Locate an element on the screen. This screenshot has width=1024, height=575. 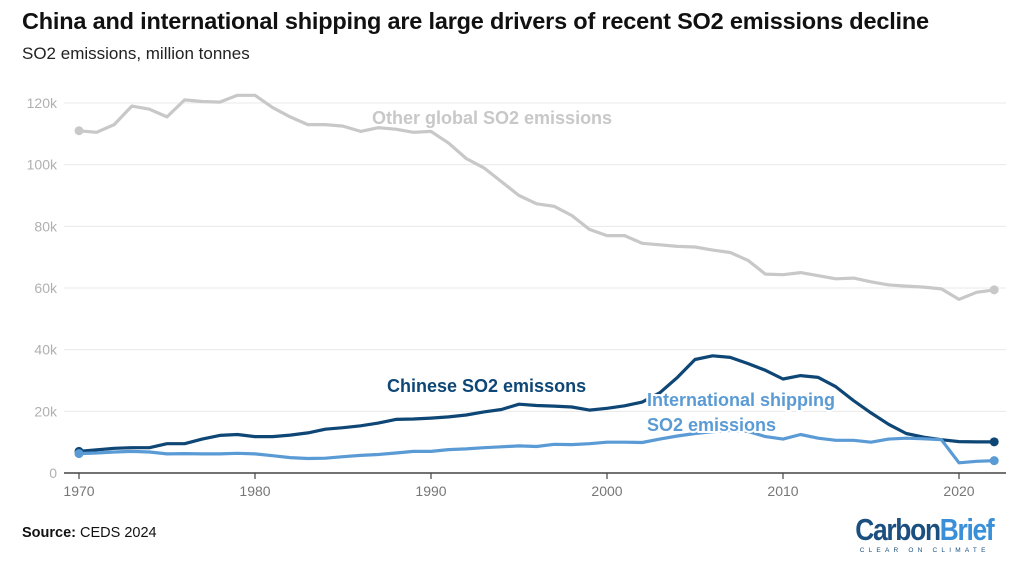
logo-tagline: CLEAR ON CLIMATE is located at coordinates (924, 550).